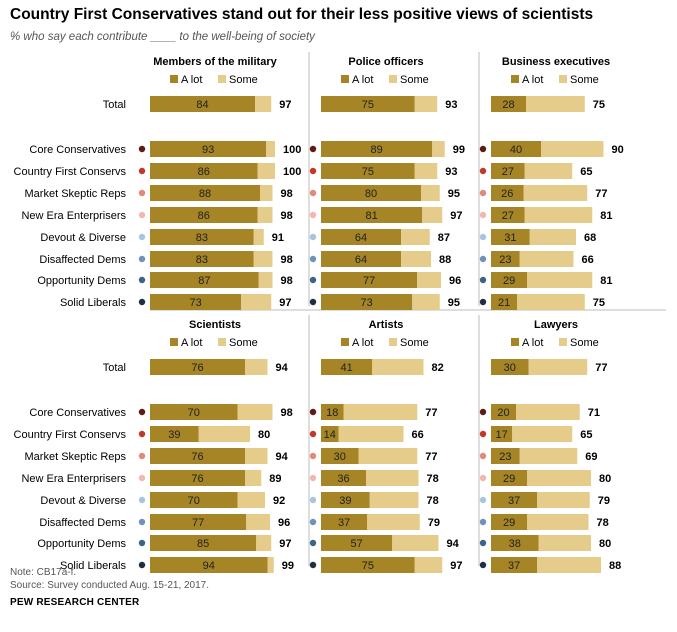 The height and width of the screenshot is (632, 677). I want to click on value-total: 87, so click(444, 238).